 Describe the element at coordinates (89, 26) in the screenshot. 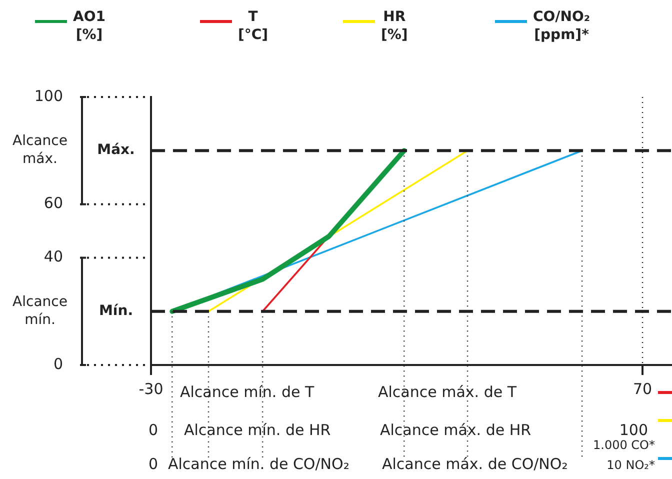

I see `legend-label: AO1 [%]` at that location.